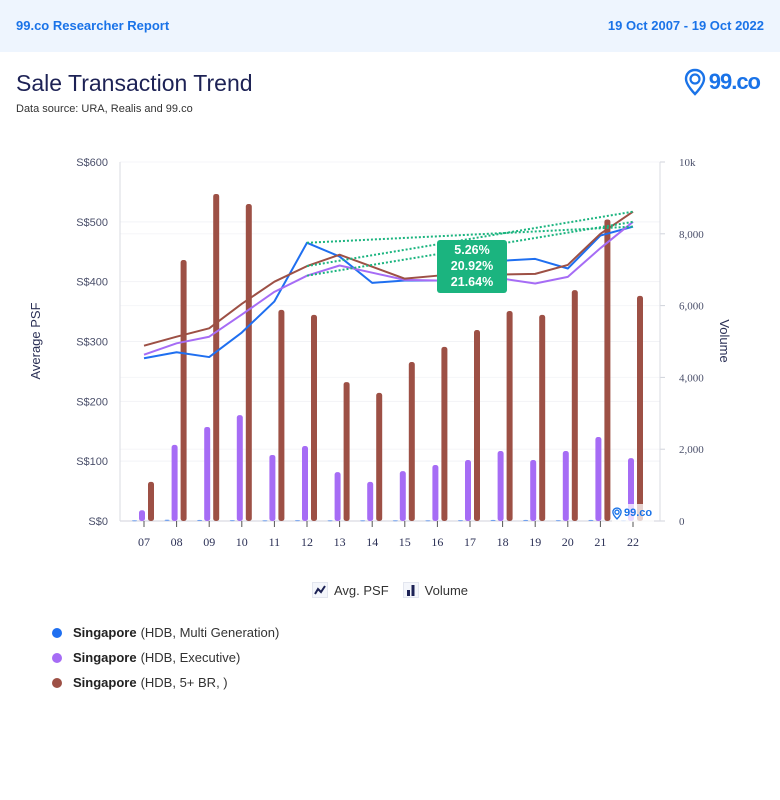  Describe the element at coordinates (535, 542) in the screenshot. I see `x-tick-label: 19` at that location.